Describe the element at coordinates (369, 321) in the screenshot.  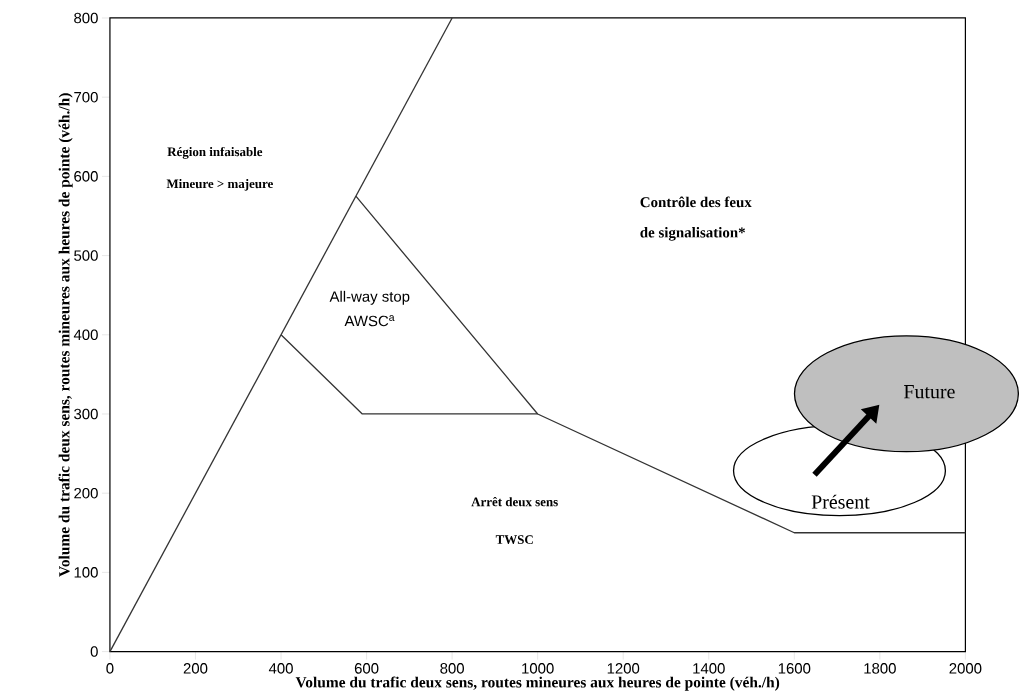
I see `annotation: AWSC$^{a}$` at that location.